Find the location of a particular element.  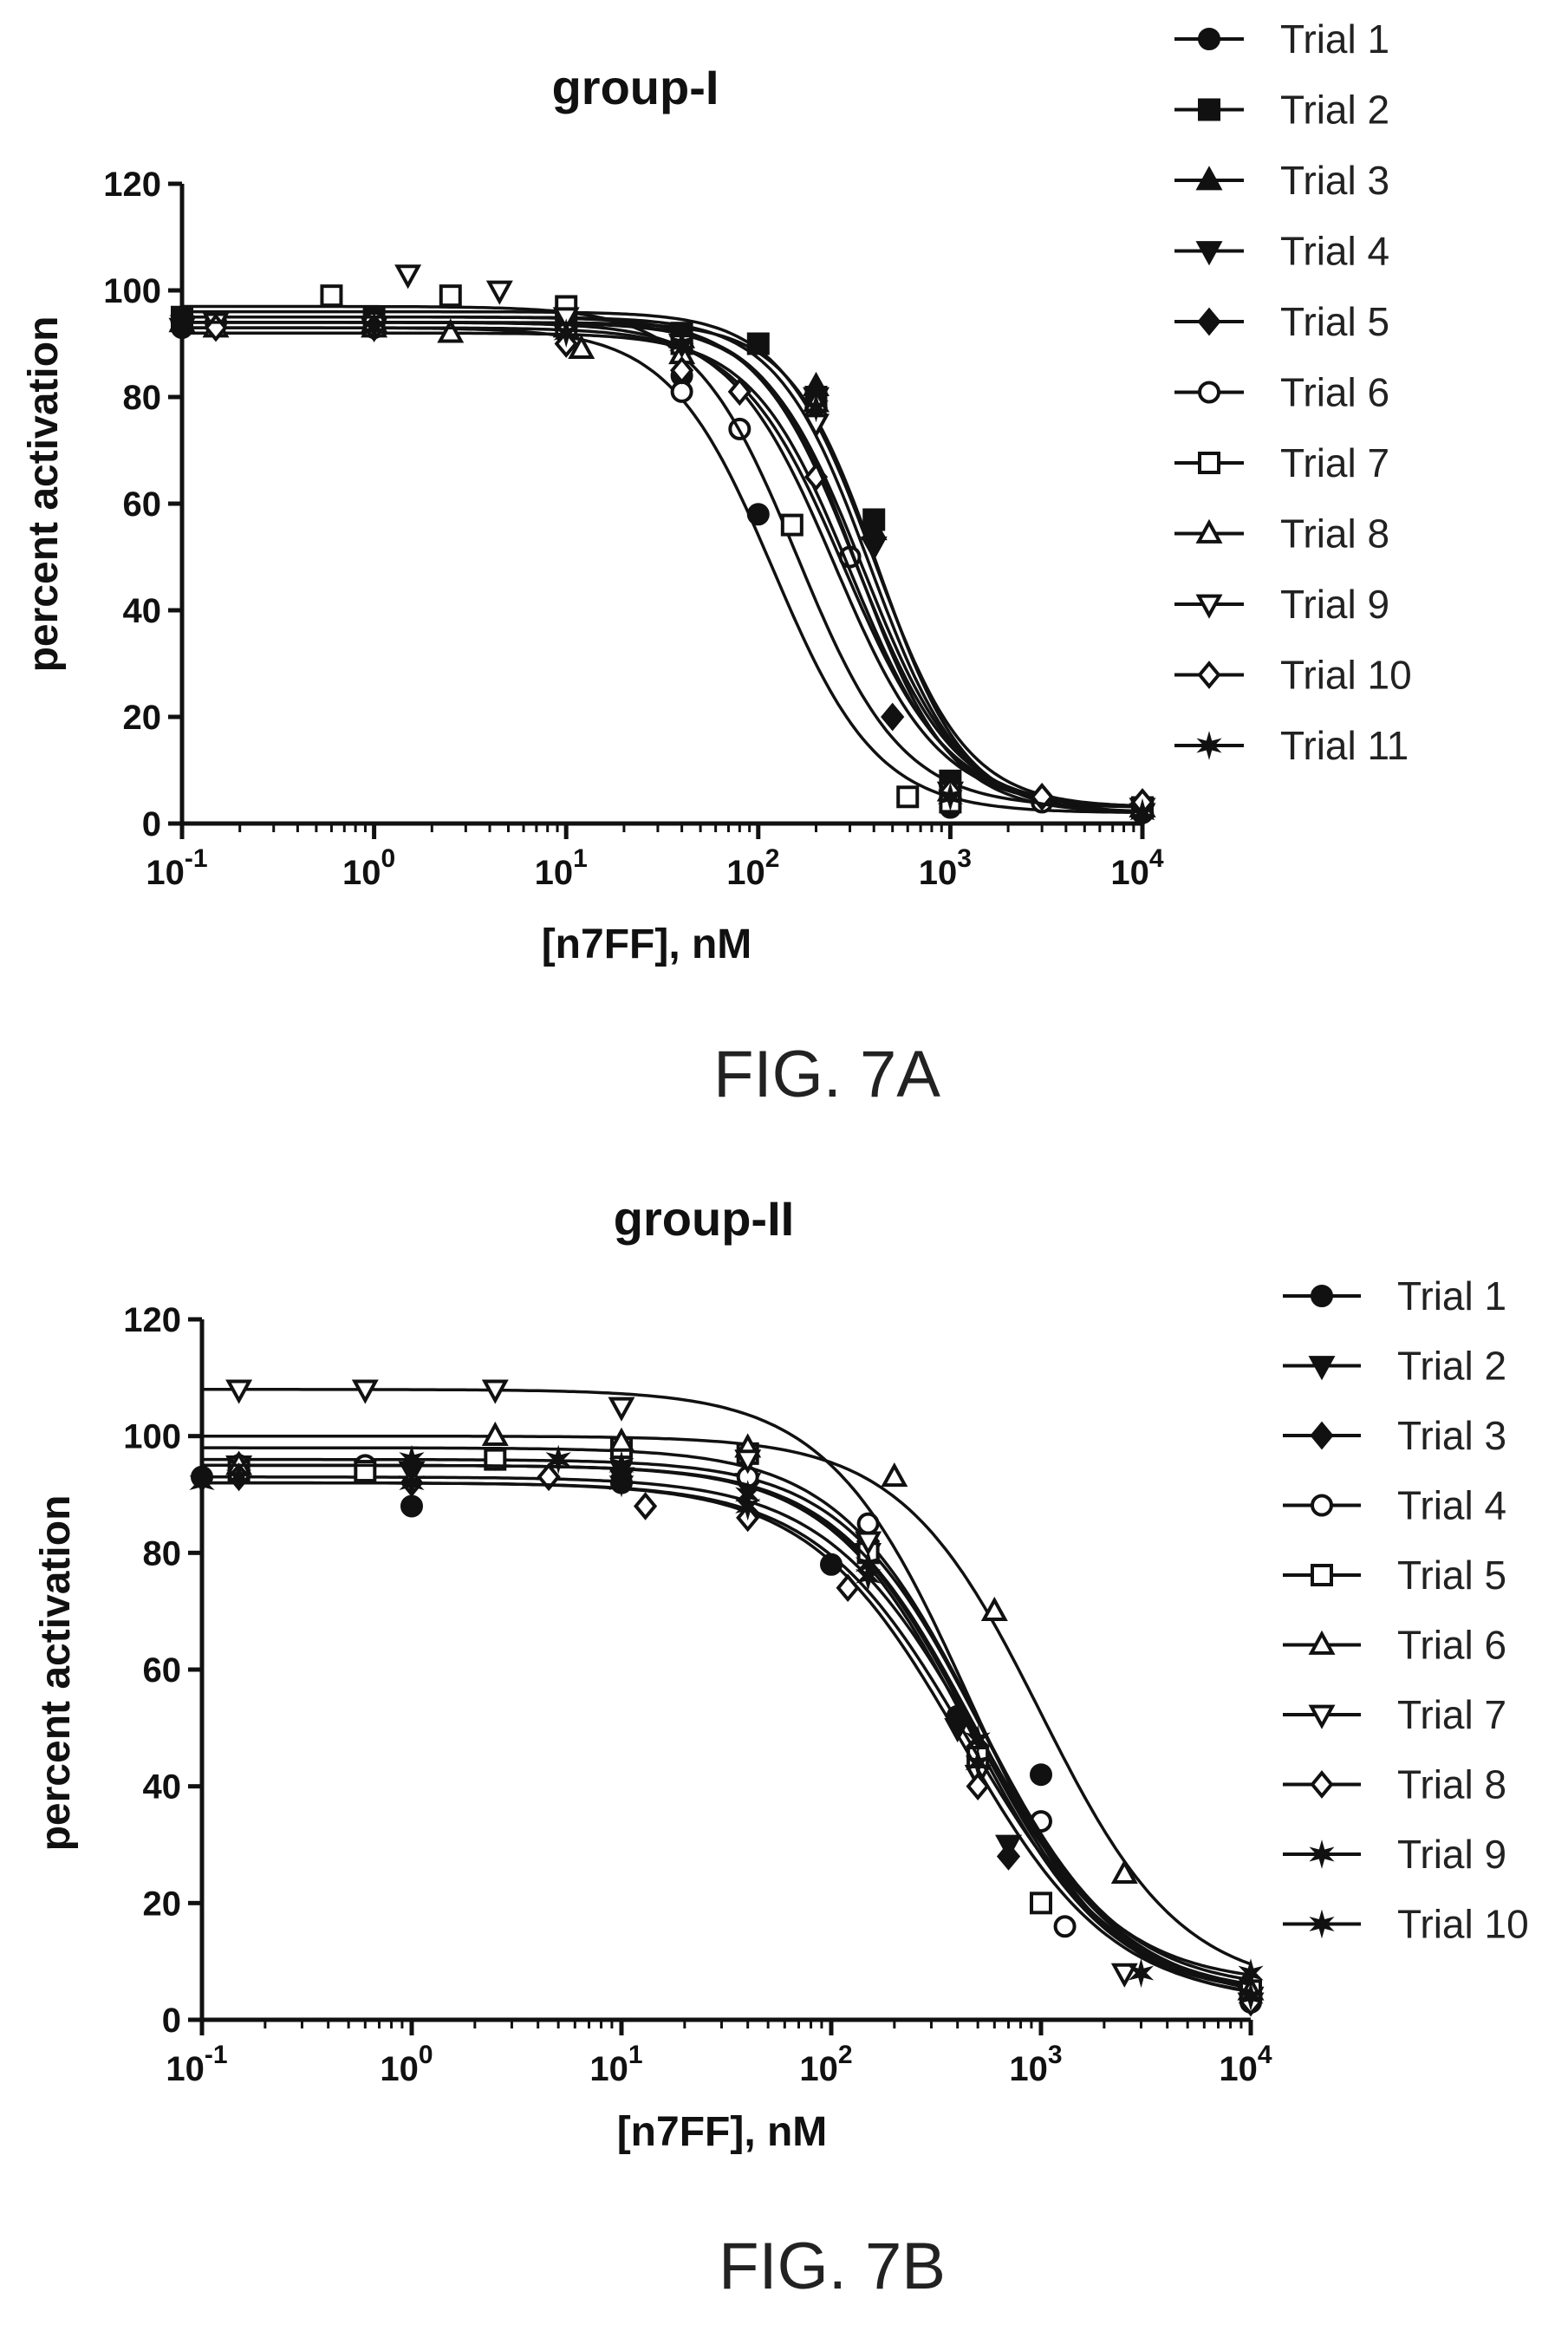

x-tick-label: 10⁻¹ is located at coordinates (176, 868).